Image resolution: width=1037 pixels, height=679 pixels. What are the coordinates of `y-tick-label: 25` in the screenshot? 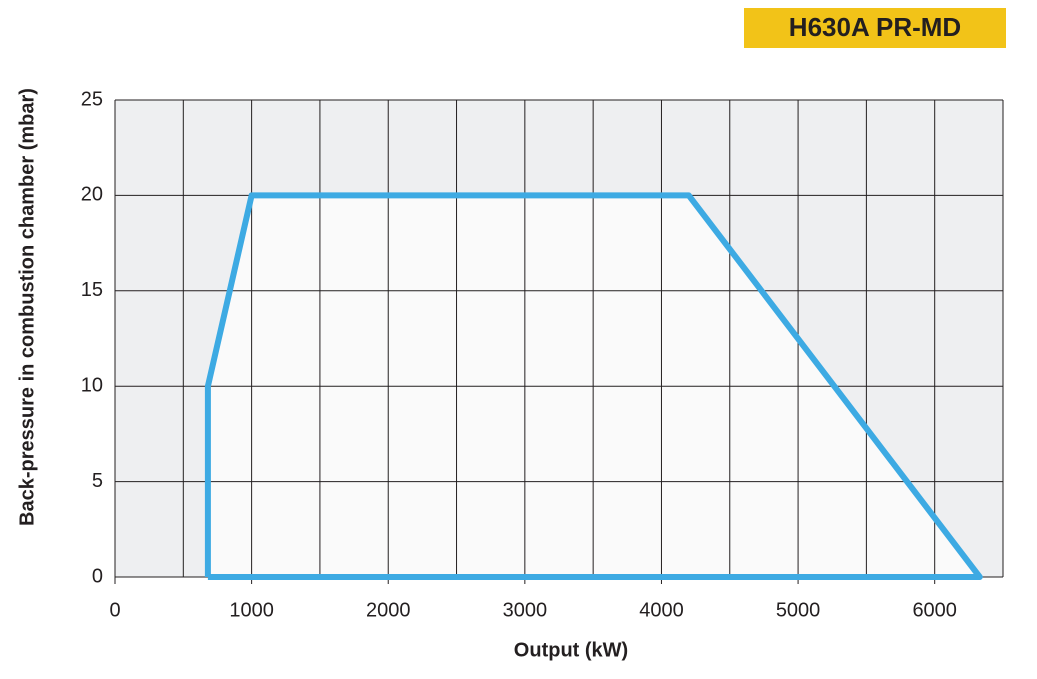 It's located at (92, 99).